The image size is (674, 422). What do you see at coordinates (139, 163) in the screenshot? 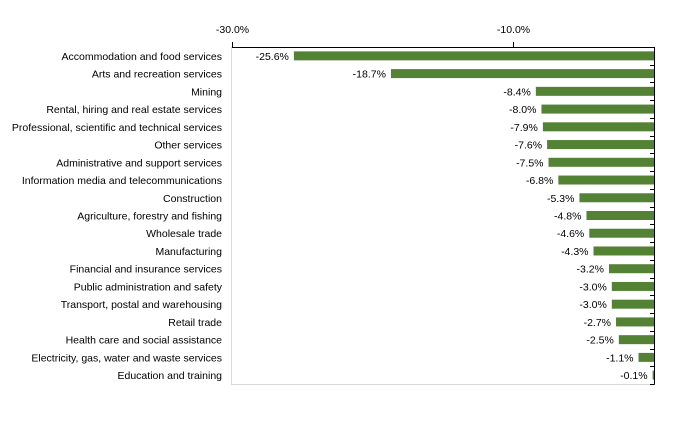
I see `category-label: Administrative and support services` at bounding box center [139, 163].